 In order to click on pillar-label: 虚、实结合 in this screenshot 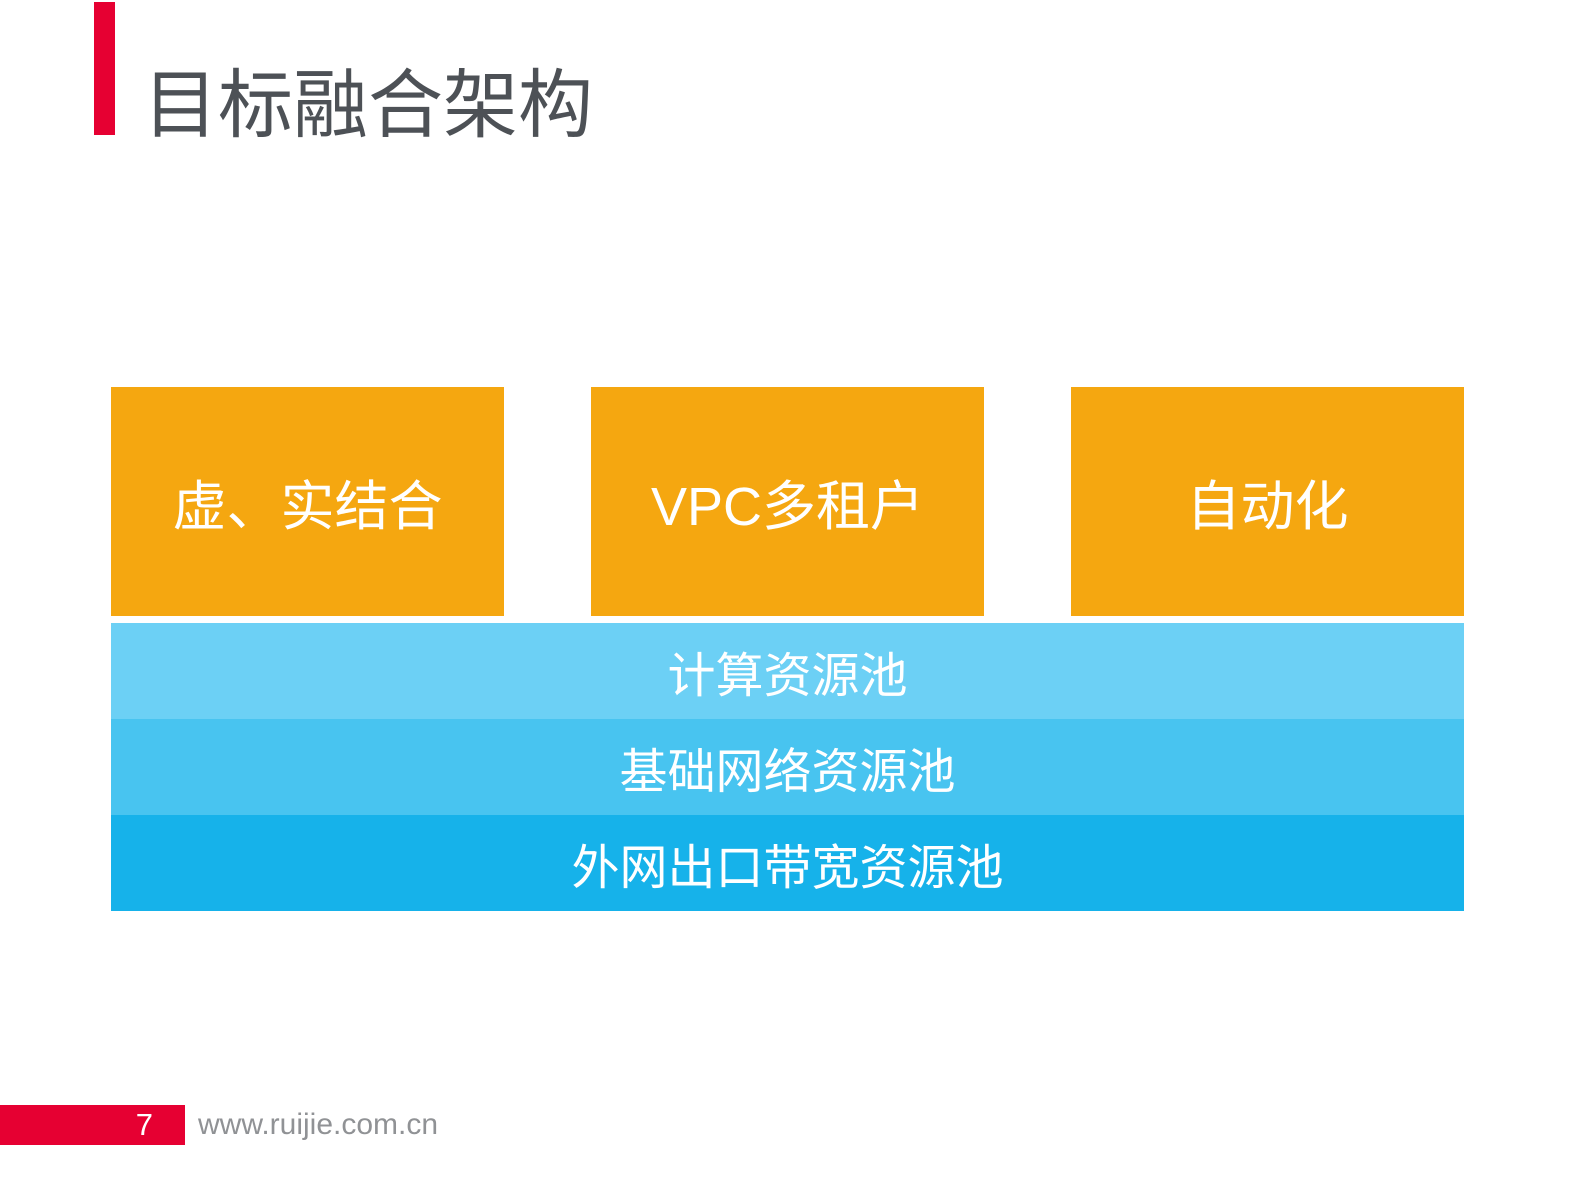, I will do `click(307, 507)`.